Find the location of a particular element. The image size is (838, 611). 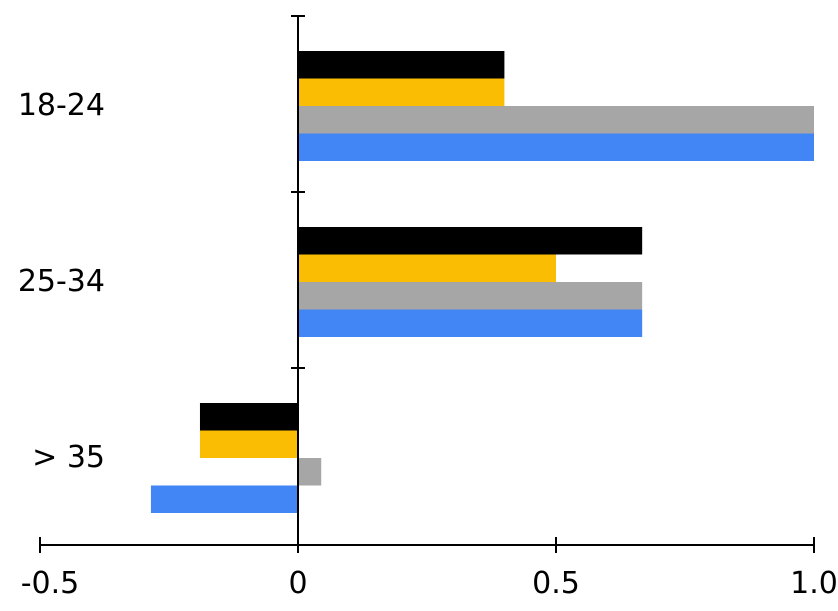

x-tick-label: -0.5 is located at coordinates (50, 583).